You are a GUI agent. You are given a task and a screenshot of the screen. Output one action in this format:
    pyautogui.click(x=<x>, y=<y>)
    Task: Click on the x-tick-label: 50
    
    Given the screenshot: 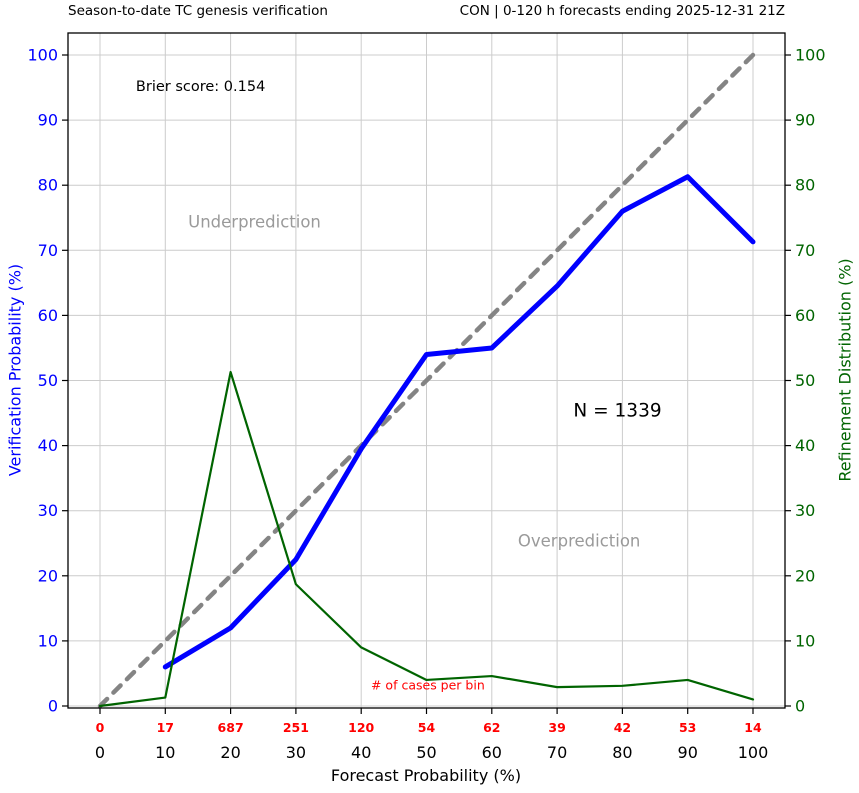 What is the action you would take?
    pyautogui.click(x=426, y=752)
    